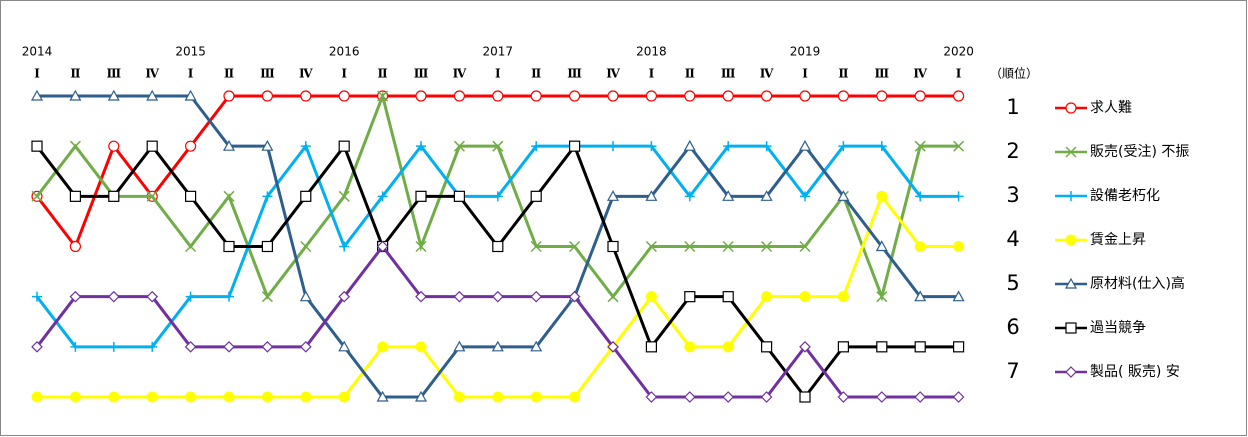 The image size is (1248, 437). I want to click on legend-label: 設備老朽化, so click(1125, 196).